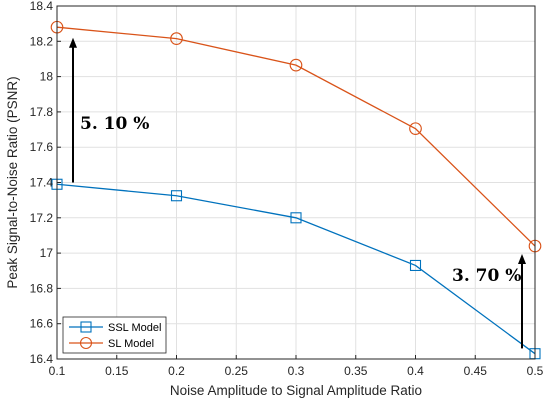  I want to click on x-tick-label: 0.25, so click(237, 371).